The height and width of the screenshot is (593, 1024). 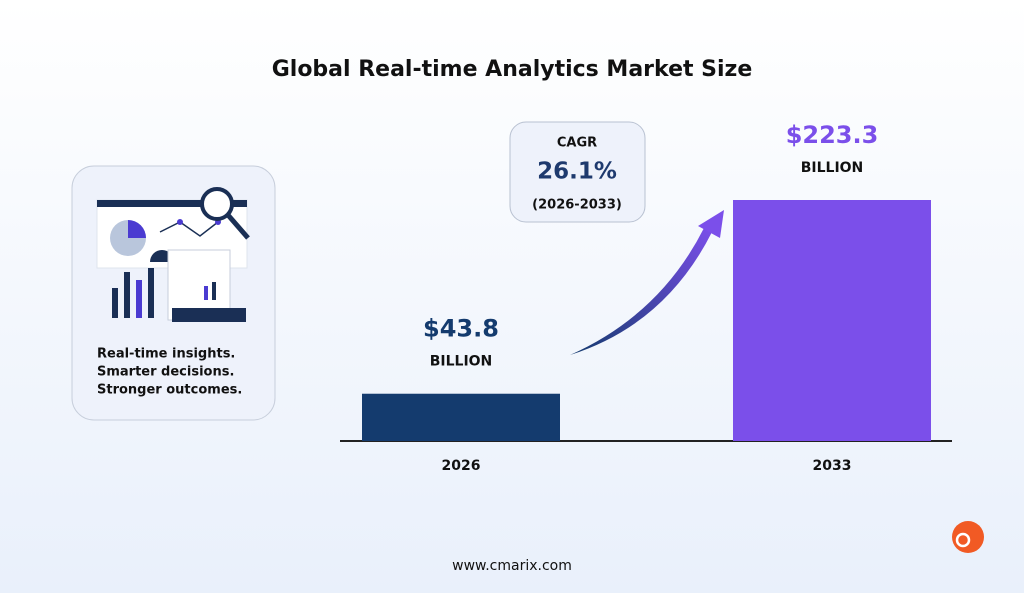 What do you see at coordinates (832, 466) in the screenshot?
I see `x-tick-label: 2033` at bounding box center [832, 466].